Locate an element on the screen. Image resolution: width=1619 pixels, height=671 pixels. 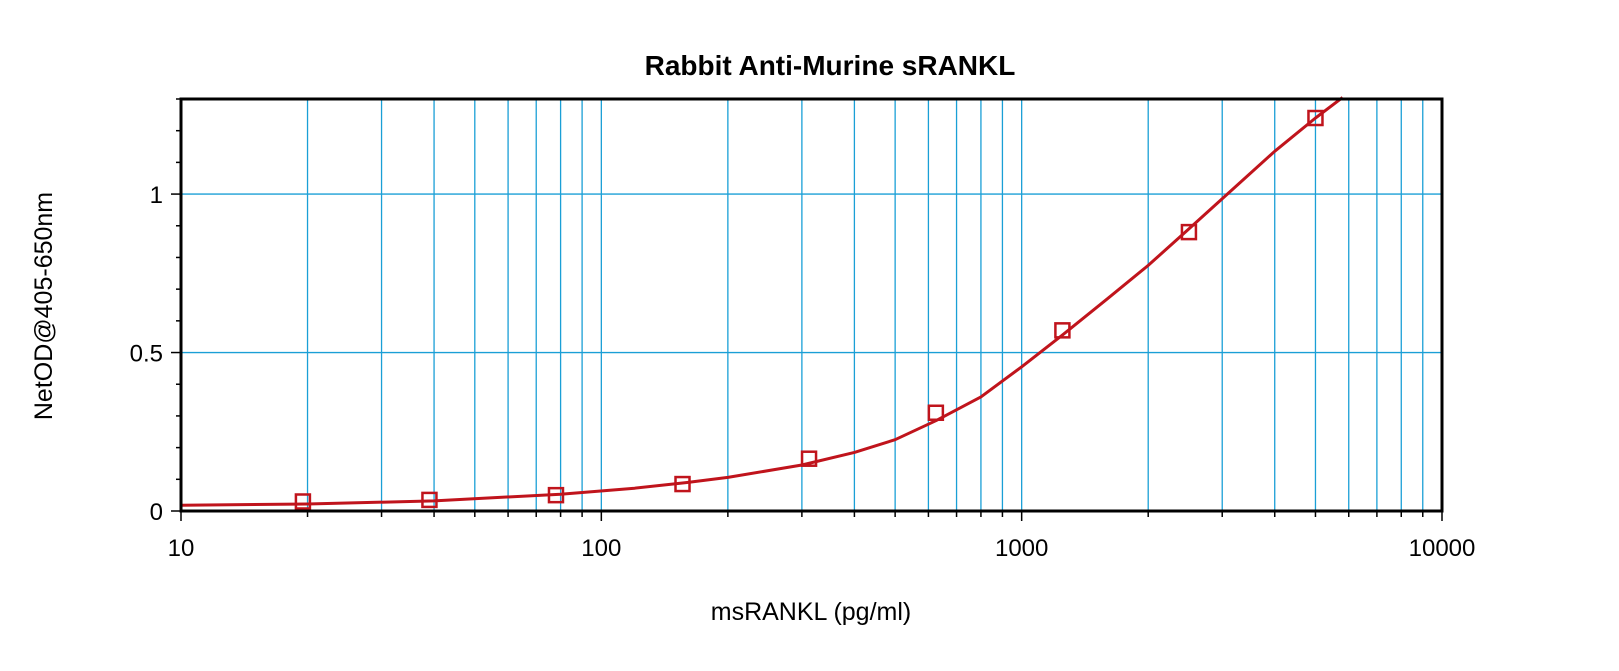
x-tick-label: 10000 is located at coordinates (1442, 548).